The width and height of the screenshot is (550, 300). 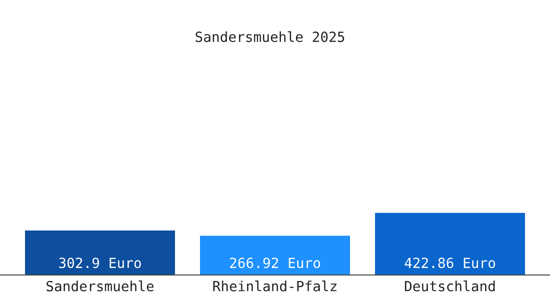 I want to click on chart-title: Sandersmuehle 2025, so click(x=270, y=36).